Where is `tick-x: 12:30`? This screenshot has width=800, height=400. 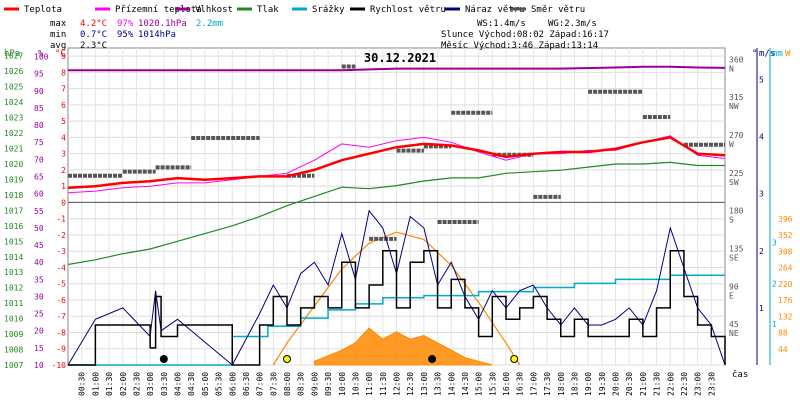 tick-x: 12:30 is located at coordinates (410, 384).